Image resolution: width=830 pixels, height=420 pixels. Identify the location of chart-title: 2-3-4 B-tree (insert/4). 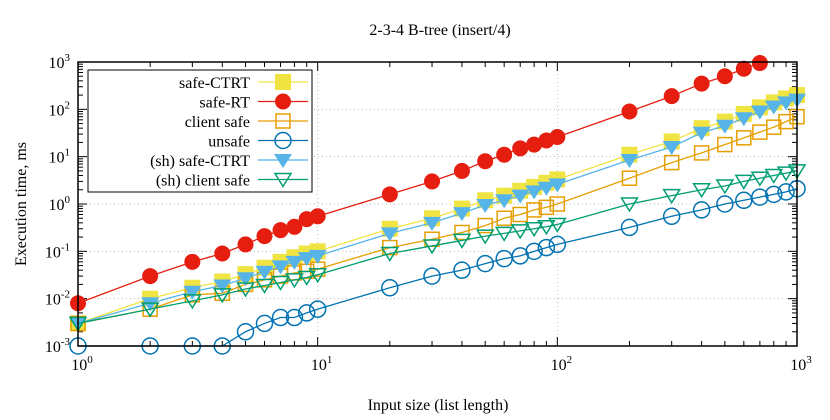
(439, 30).